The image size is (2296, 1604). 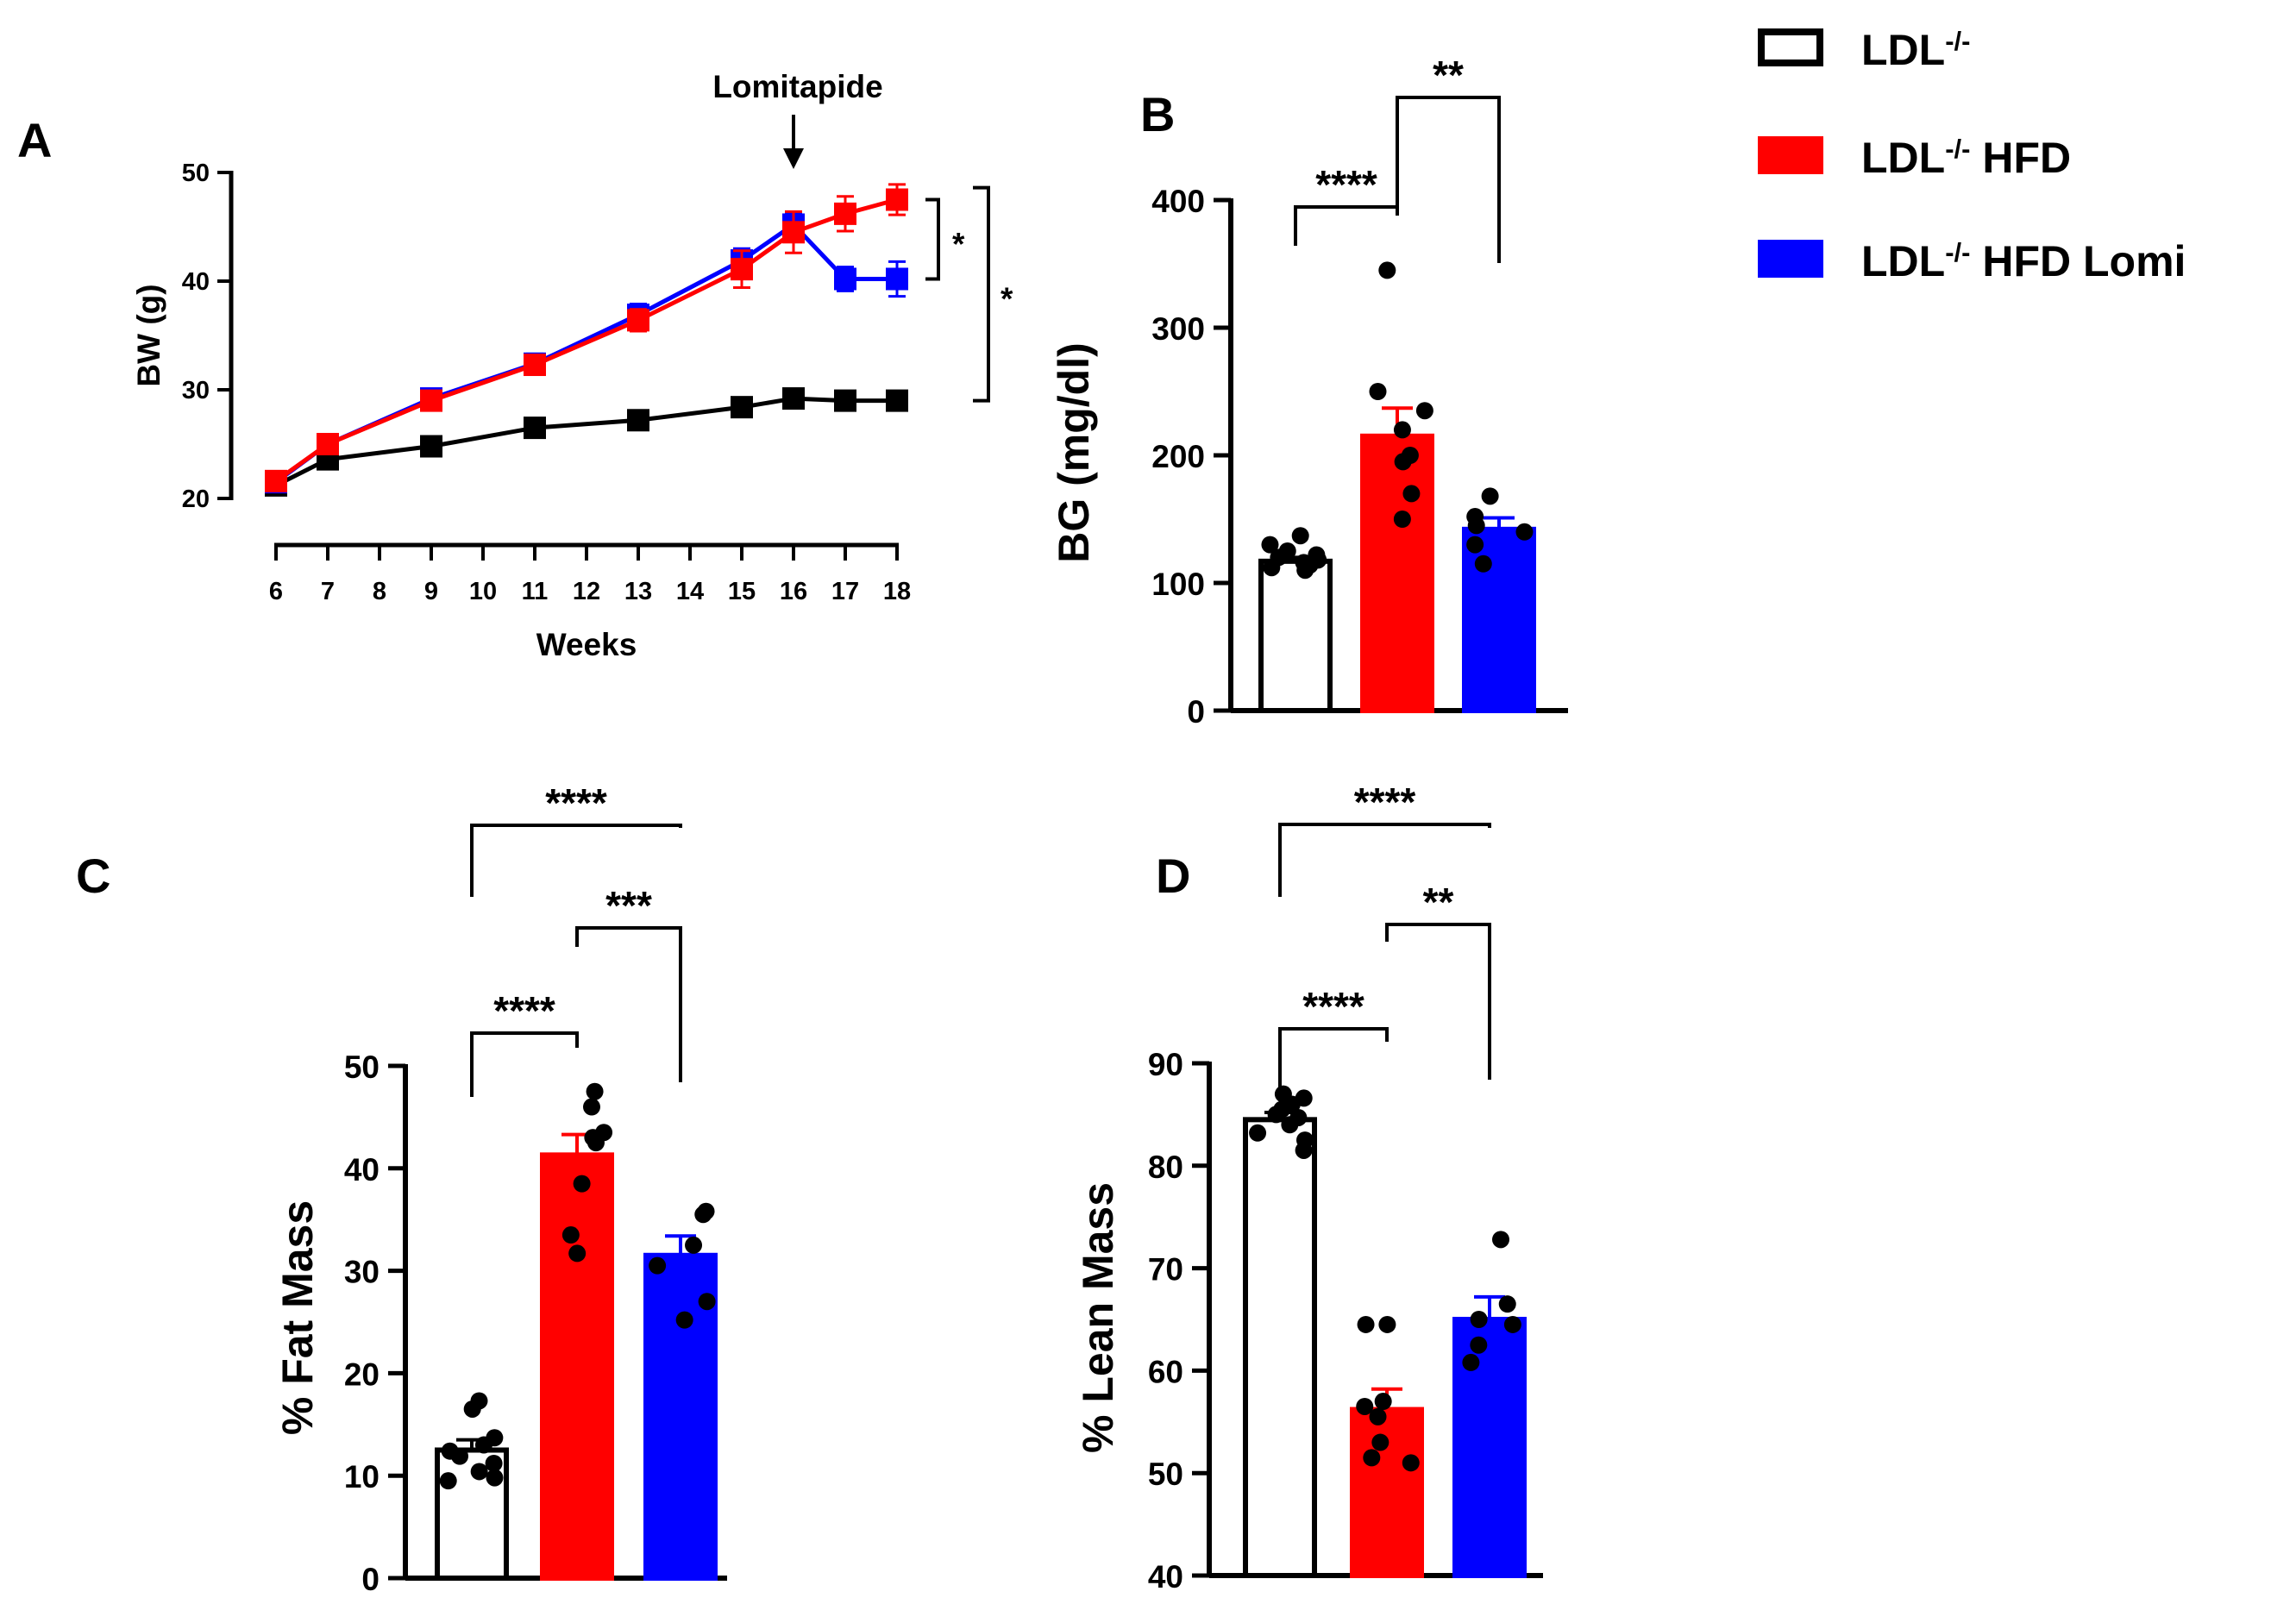 I want to click on x-tick-label: 12, so click(x=587, y=591).